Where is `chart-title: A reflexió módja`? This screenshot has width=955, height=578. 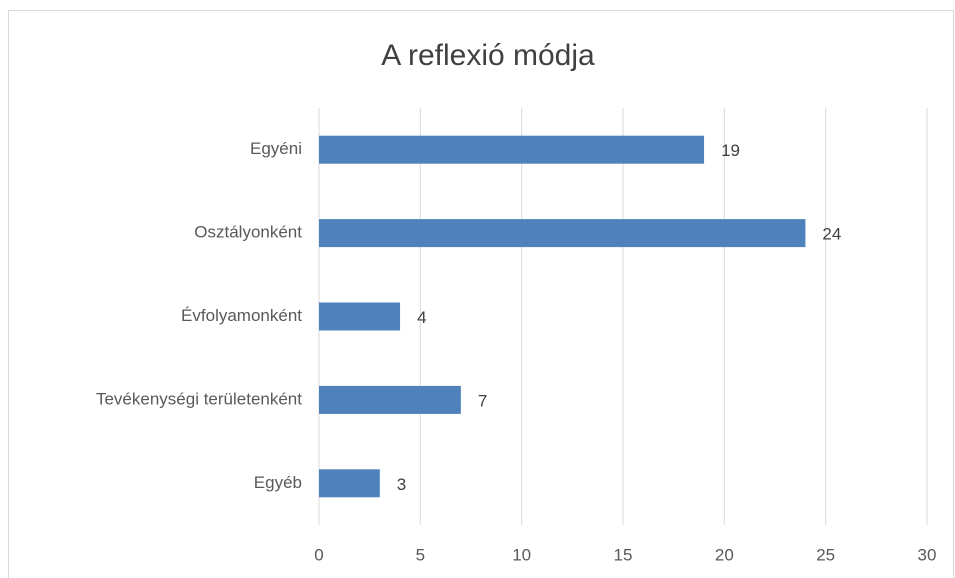 chart-title: A reflexió módja is located at coordinates (488, 55).